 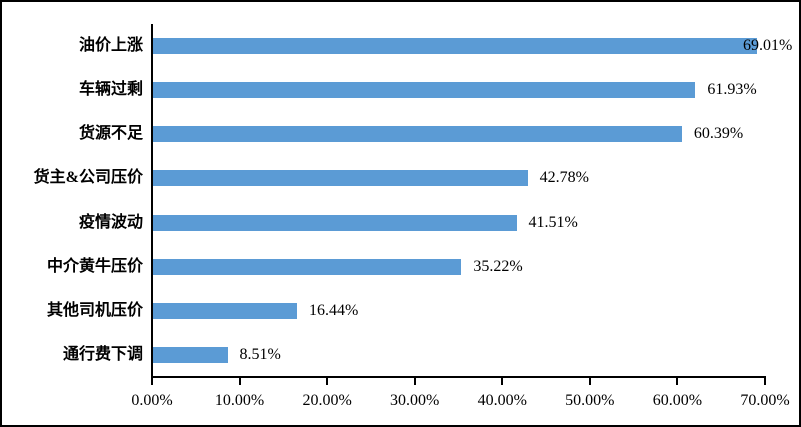 I want to click on x-axis-tick-label: 70.00%, so click(x=765, y=400).